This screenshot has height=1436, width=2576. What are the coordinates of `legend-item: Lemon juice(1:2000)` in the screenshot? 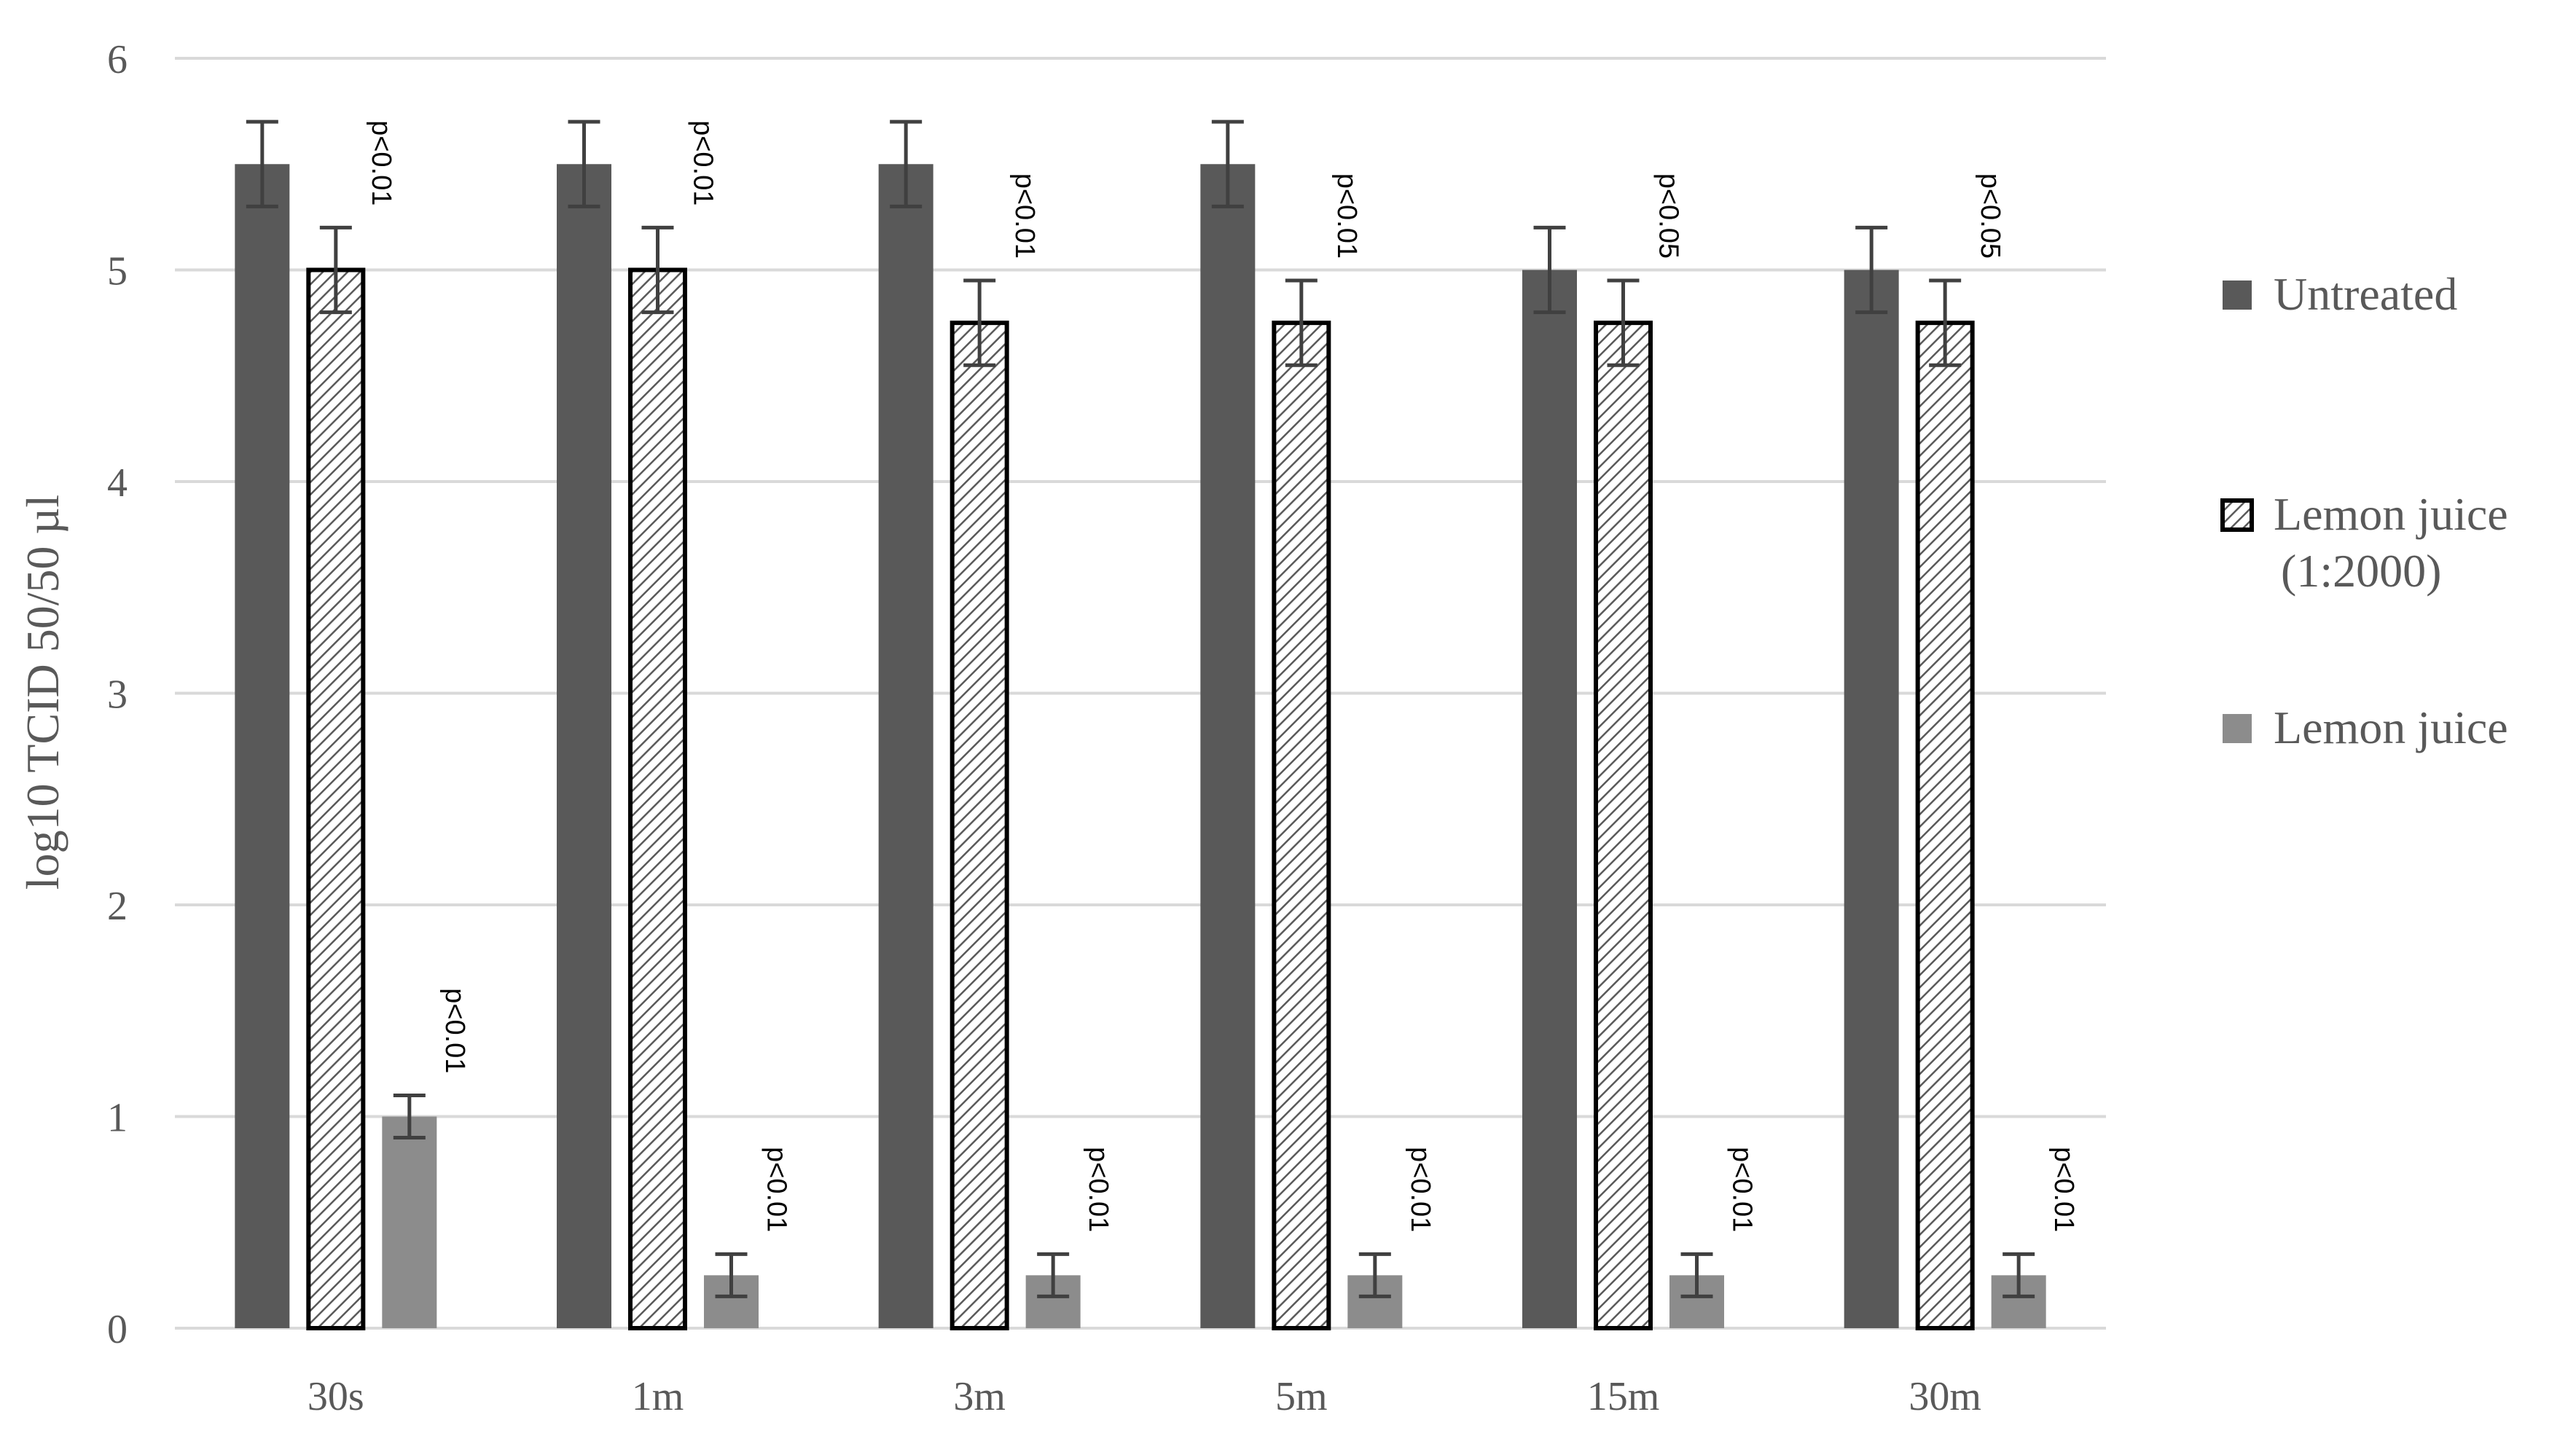 It's located at (2364, 542).